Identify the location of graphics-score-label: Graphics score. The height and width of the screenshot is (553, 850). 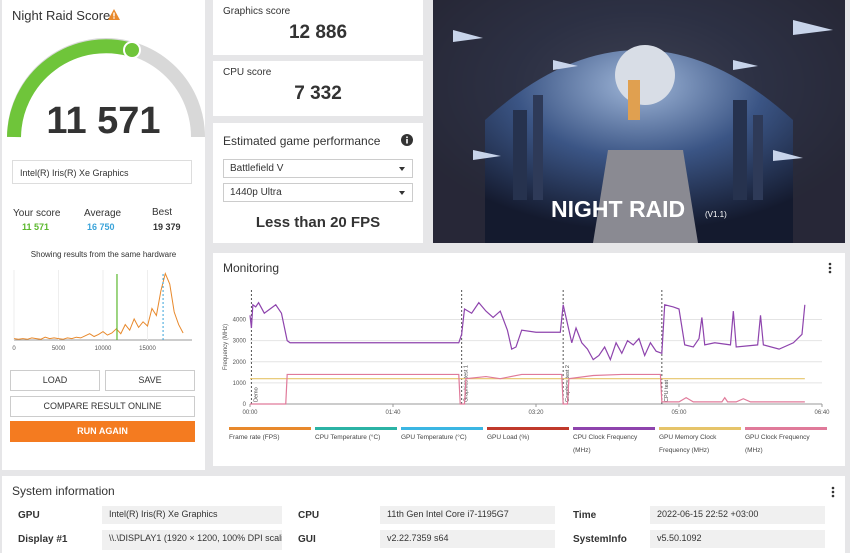
(257, 11).